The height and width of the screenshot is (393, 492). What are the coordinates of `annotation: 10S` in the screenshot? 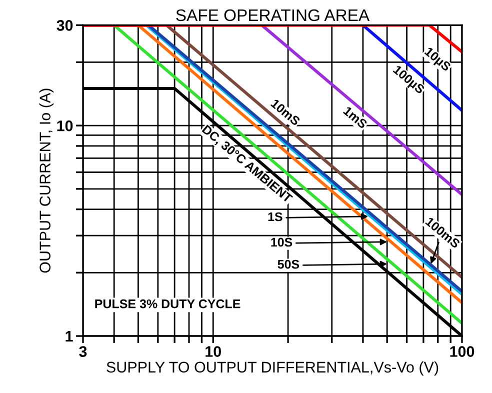 It's located at (281, 242).